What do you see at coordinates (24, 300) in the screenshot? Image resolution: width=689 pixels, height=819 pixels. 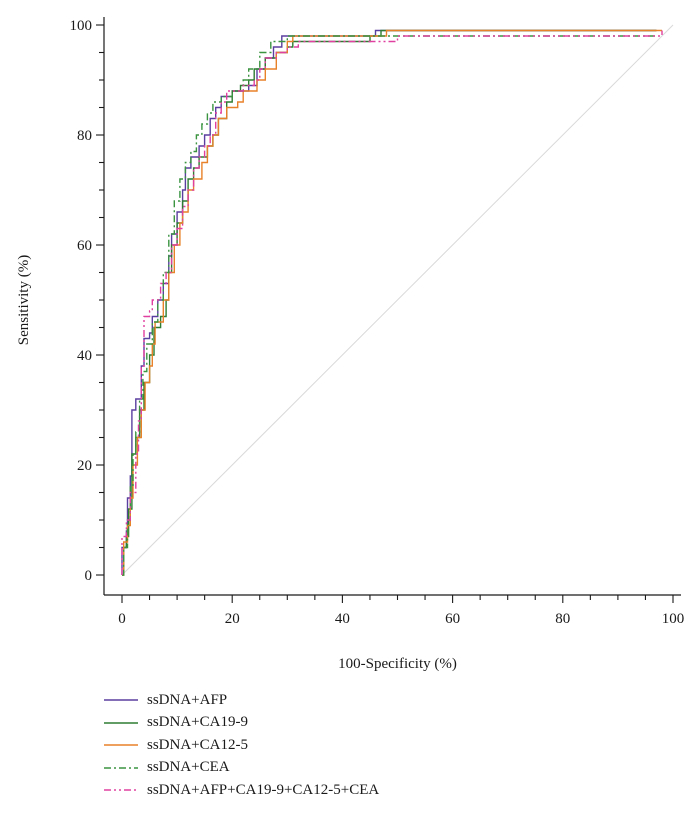 I see `y-axis-title: Sensitivity (%)` at bounding box center [24, 300].